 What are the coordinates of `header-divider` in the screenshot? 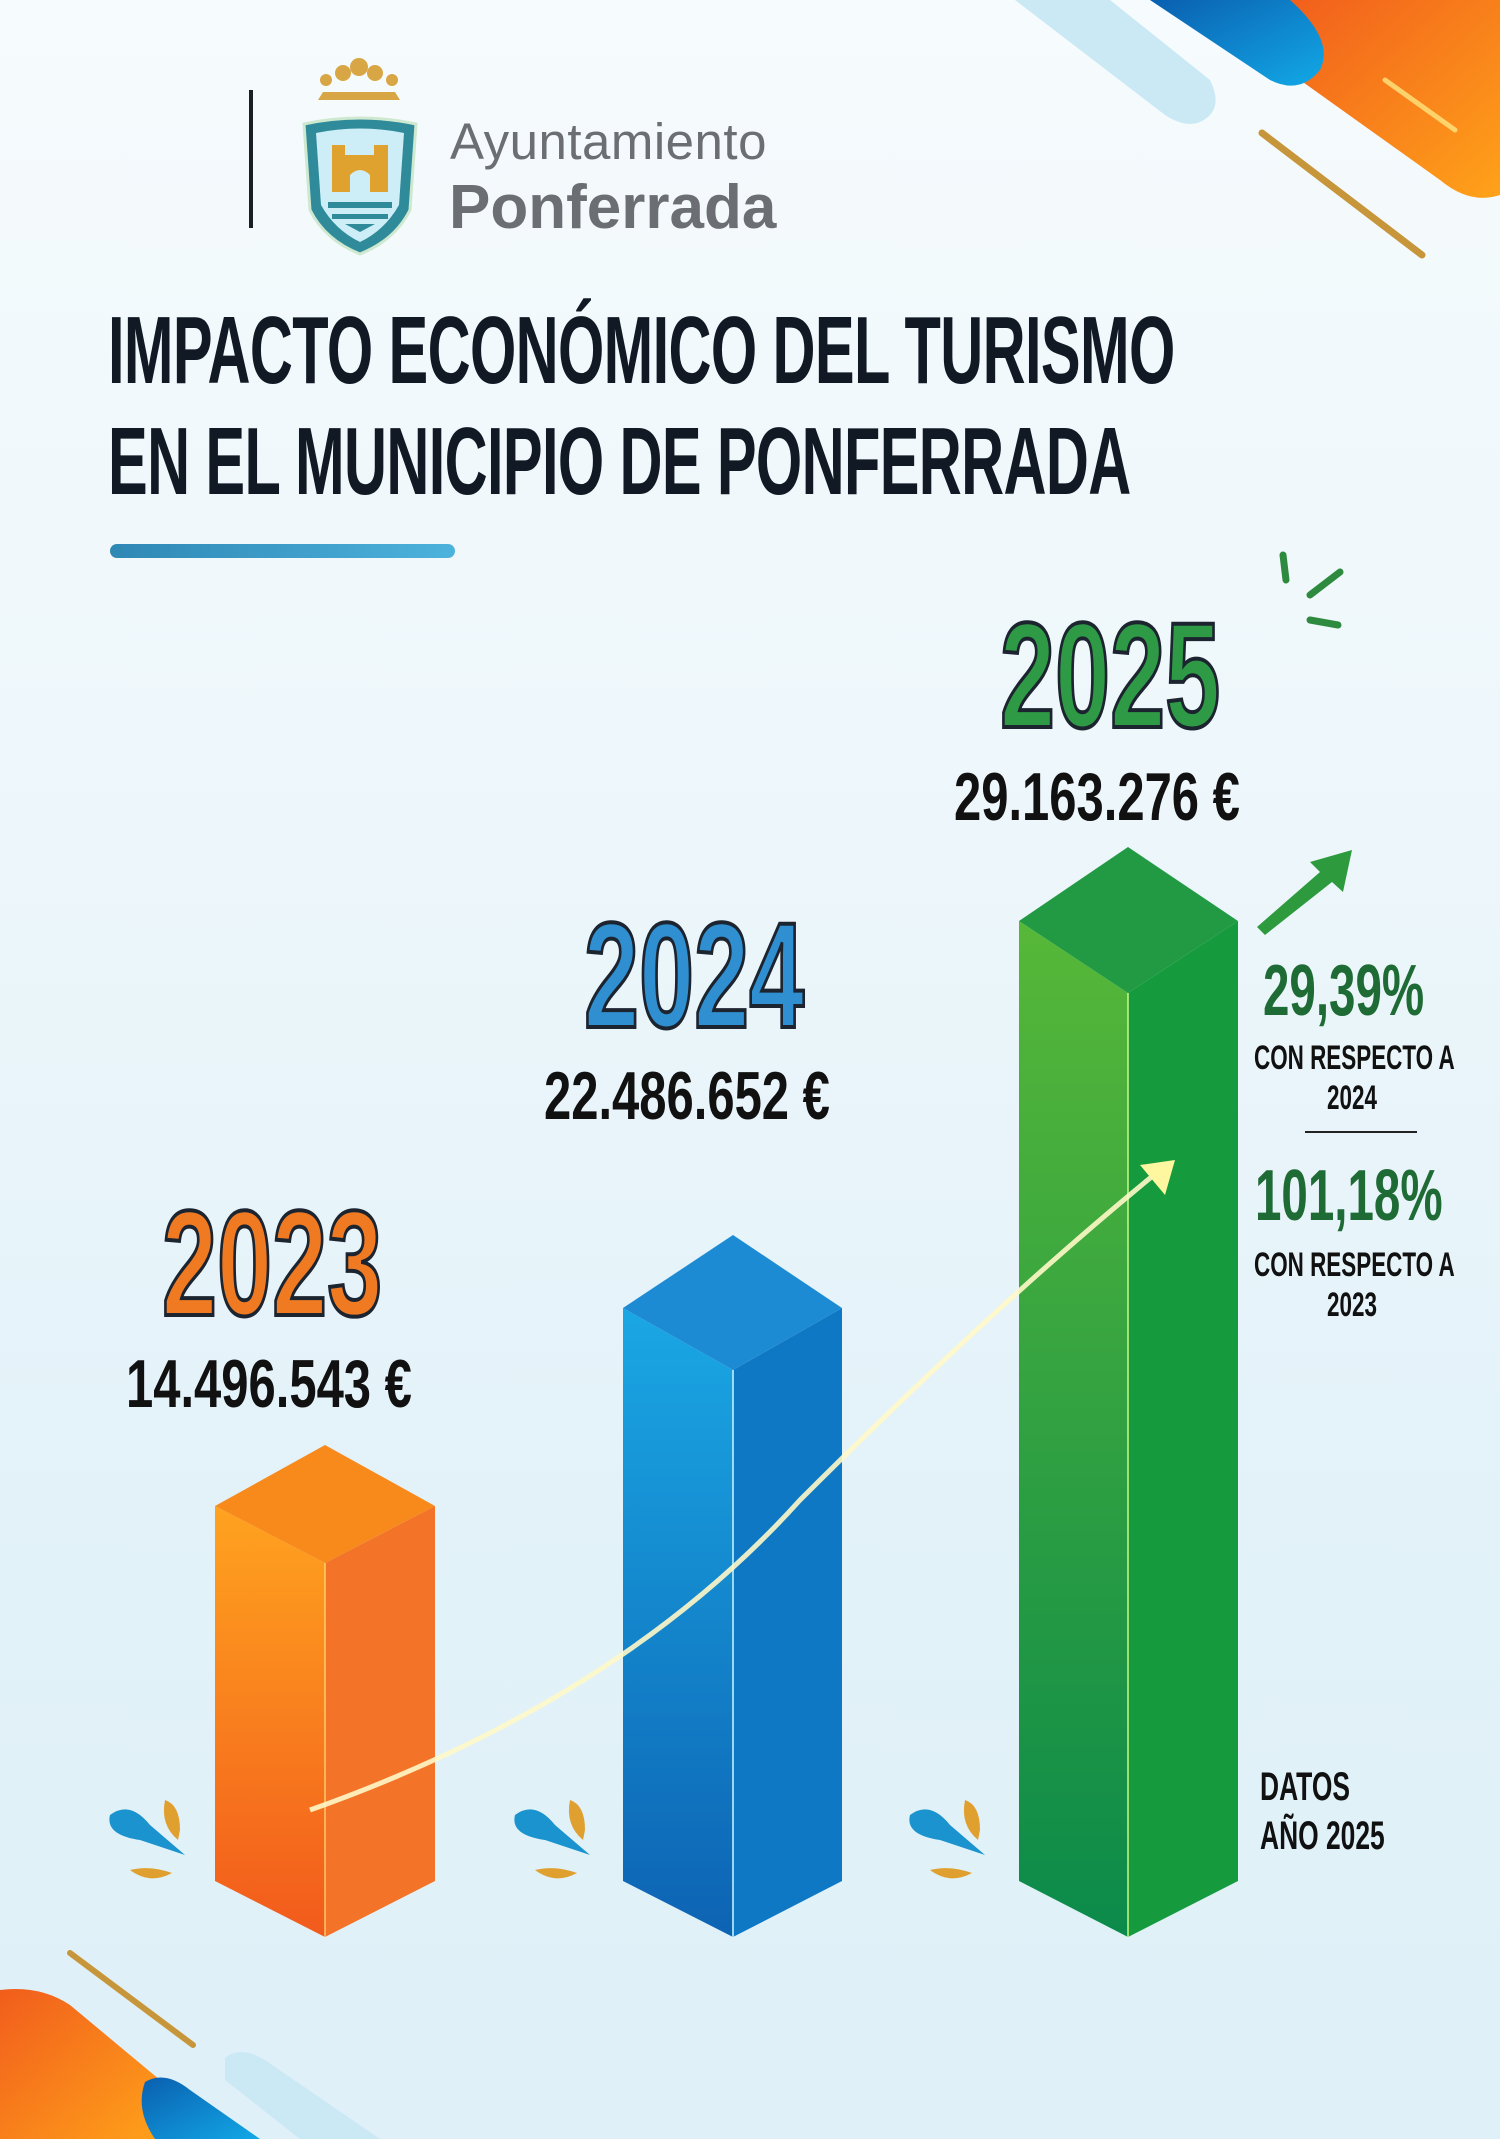 It's located at (251, 159).